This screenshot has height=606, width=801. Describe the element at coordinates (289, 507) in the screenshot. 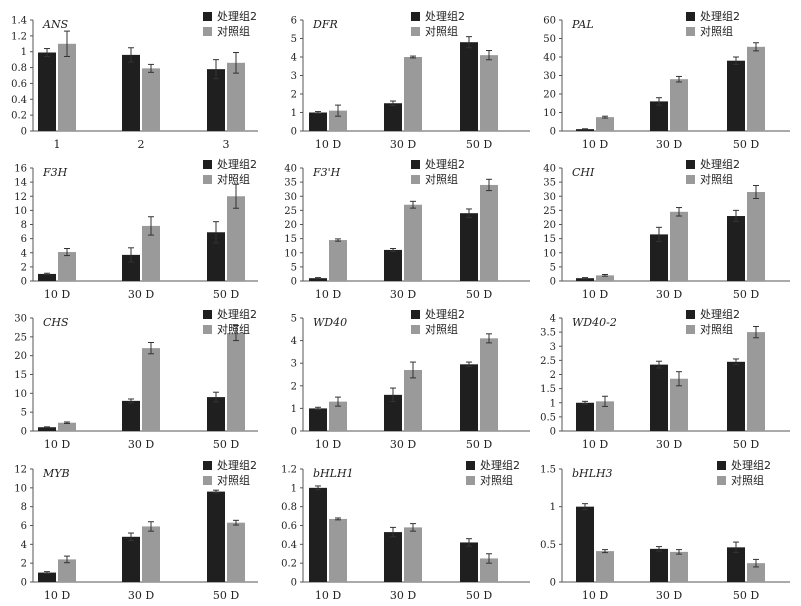

I see `y-tick-label: 0.8` at that location.